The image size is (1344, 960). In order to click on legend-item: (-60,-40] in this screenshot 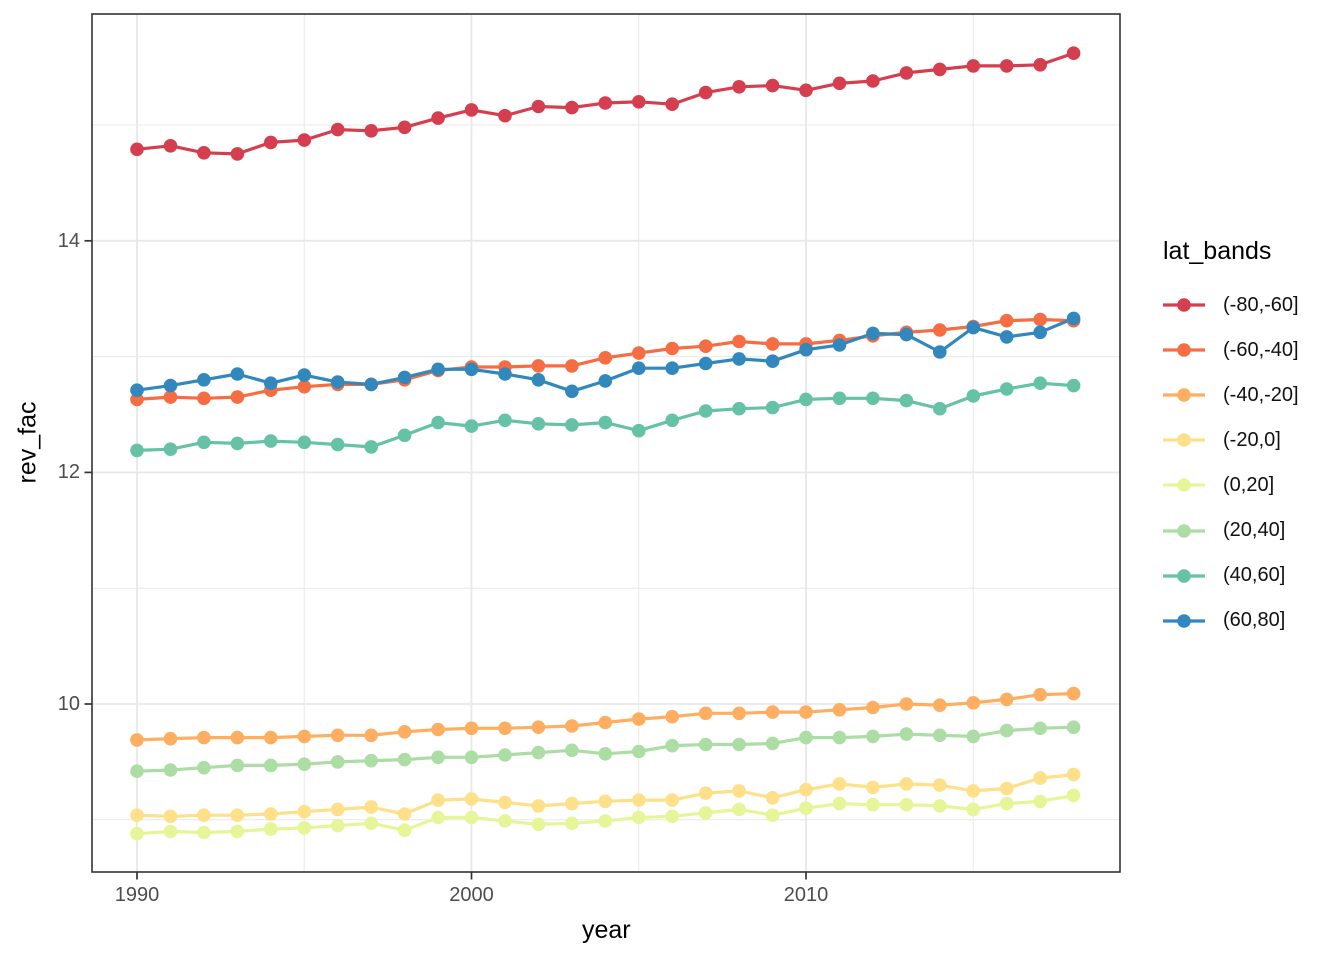, I will do `click(1231, 350)`.